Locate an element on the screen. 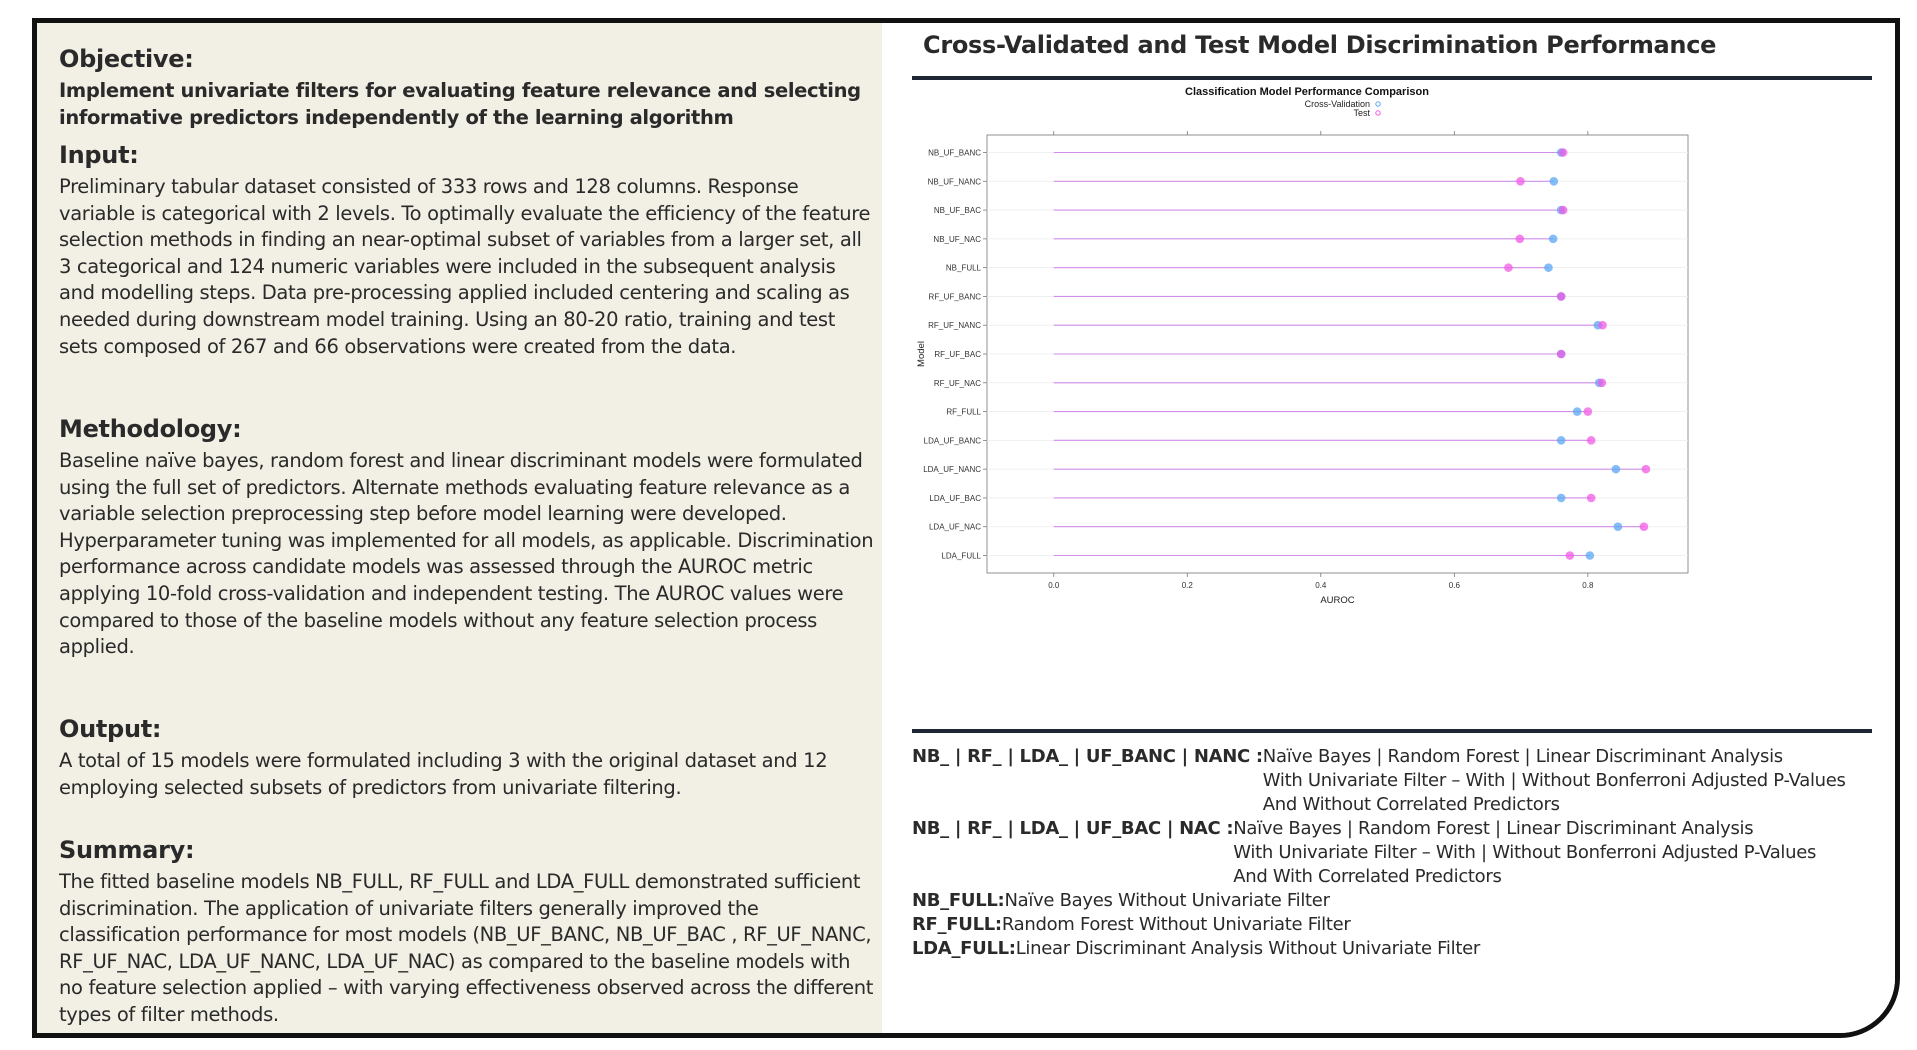 The height and width of the screenshot is (1050, 1917). legend-desc: Naïve Bayes Without Univariate Filter is located at coordinates (1167, 900).